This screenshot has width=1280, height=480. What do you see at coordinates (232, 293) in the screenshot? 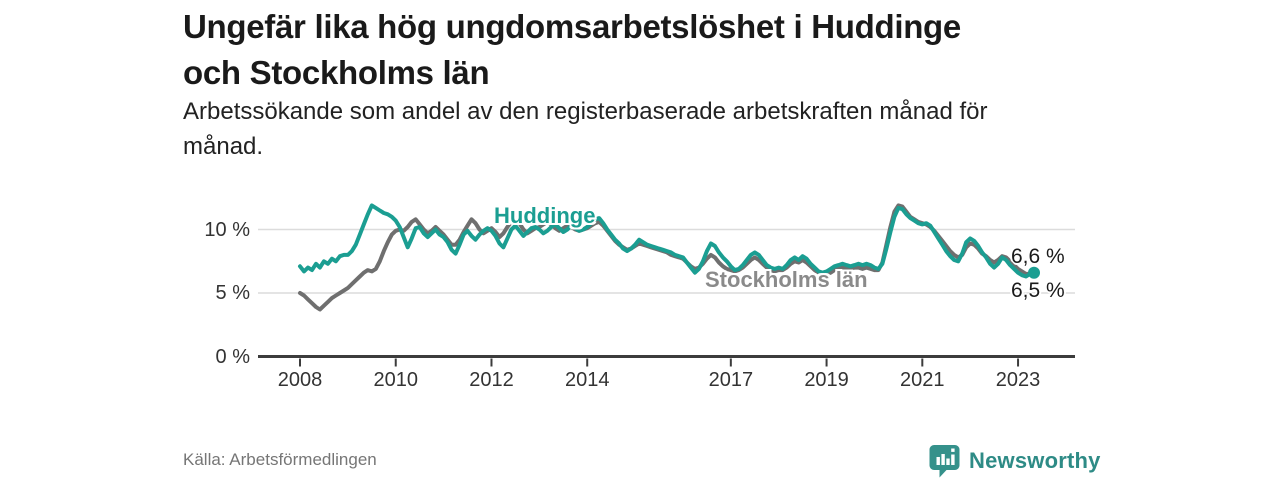
I see `y-tick-label: 5 %` at bounding box center [232, 293].